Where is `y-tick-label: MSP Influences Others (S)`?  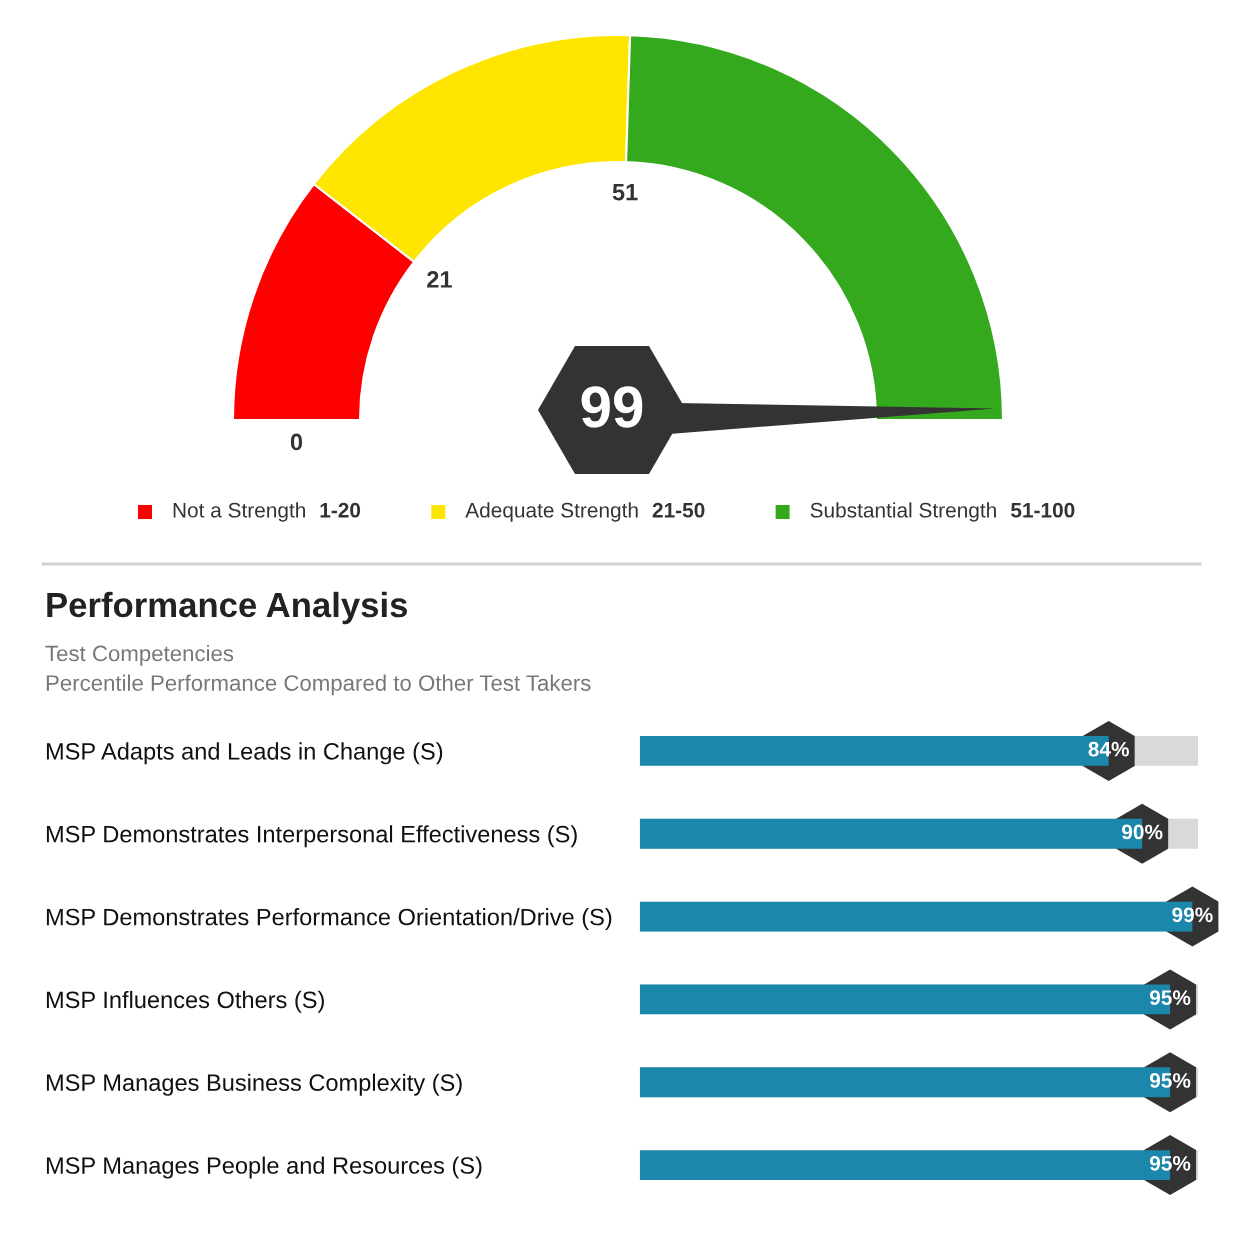
y-tick-label: MSP Influences Others (S) is located at coordinates (185, 1001).